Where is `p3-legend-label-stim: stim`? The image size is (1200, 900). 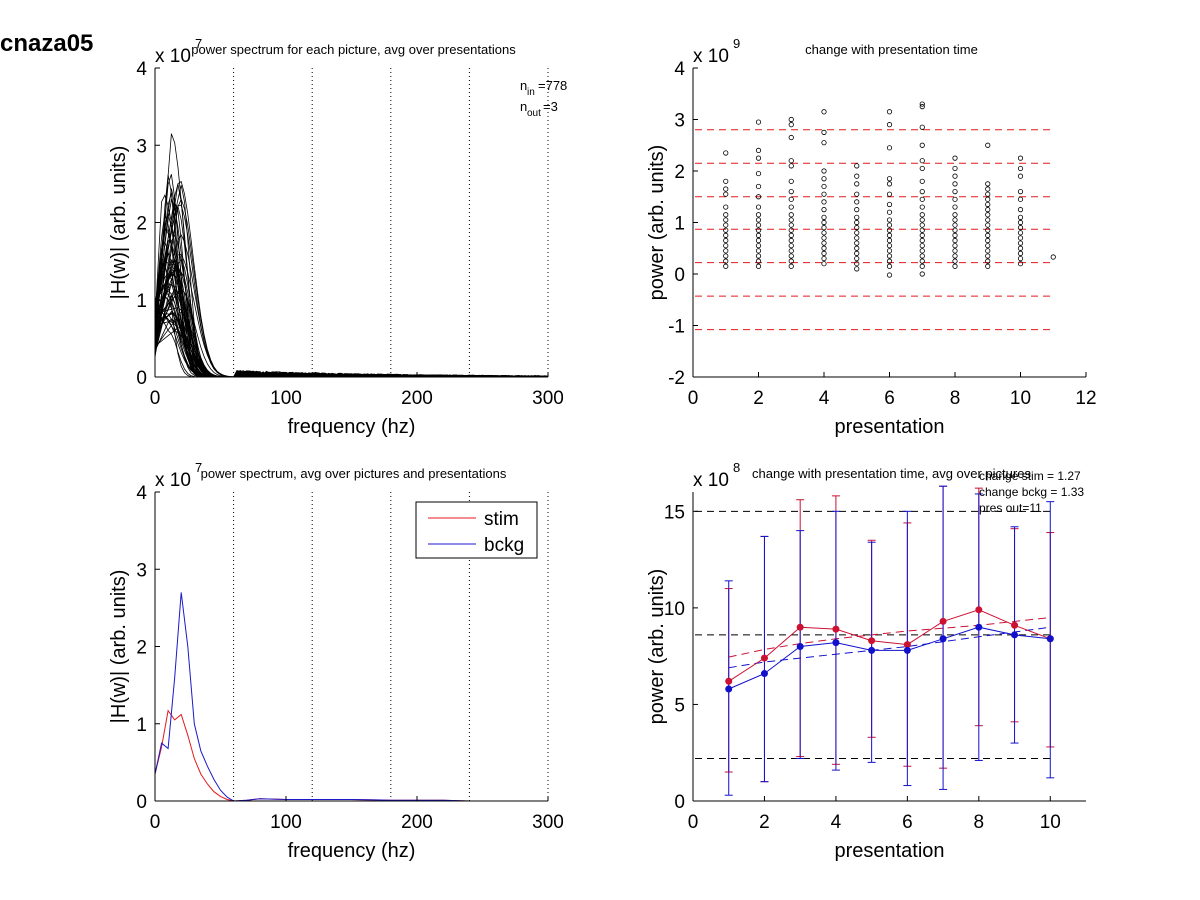
p3-legend-label-stim: stim is located at coordinates (501, 519).